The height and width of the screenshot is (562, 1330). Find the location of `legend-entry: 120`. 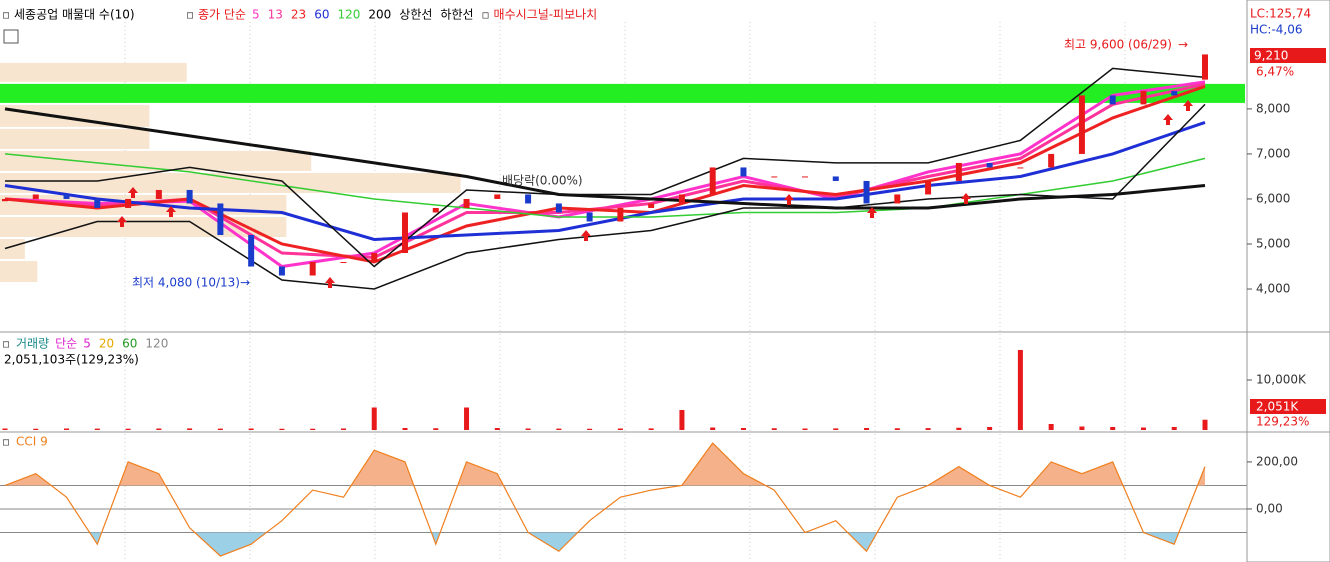

legend-entry: 120 is located at coordinates (156, 344).